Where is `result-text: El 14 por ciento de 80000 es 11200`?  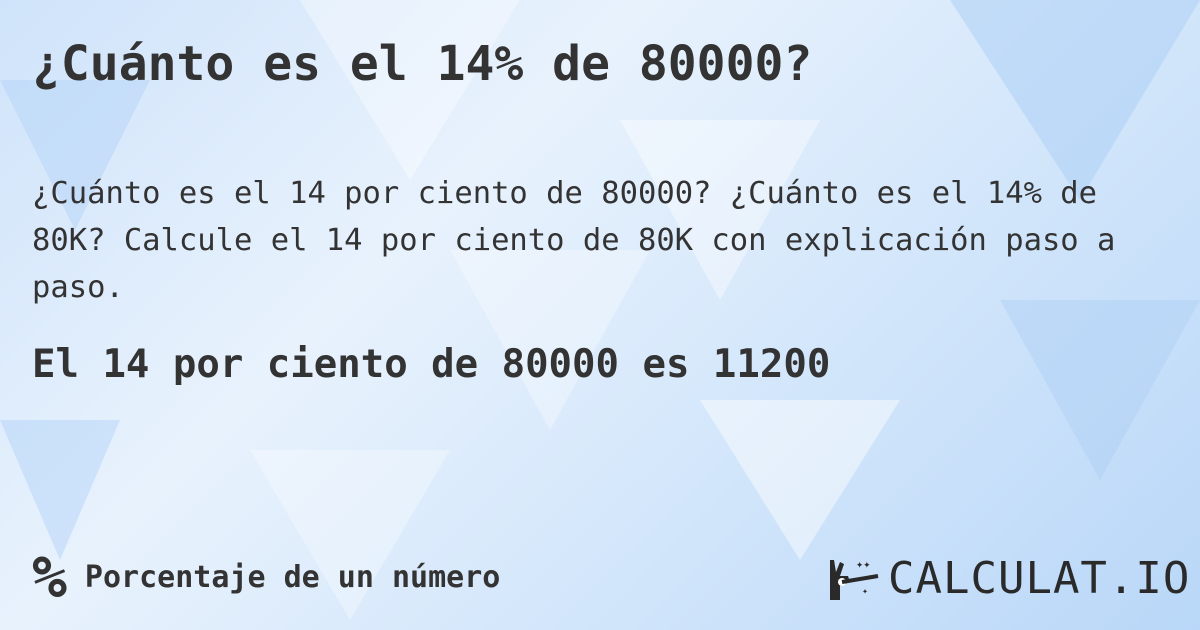 result-text: El 14 por ciento de 80000 es 11200 is located at coordinates (431, 364).